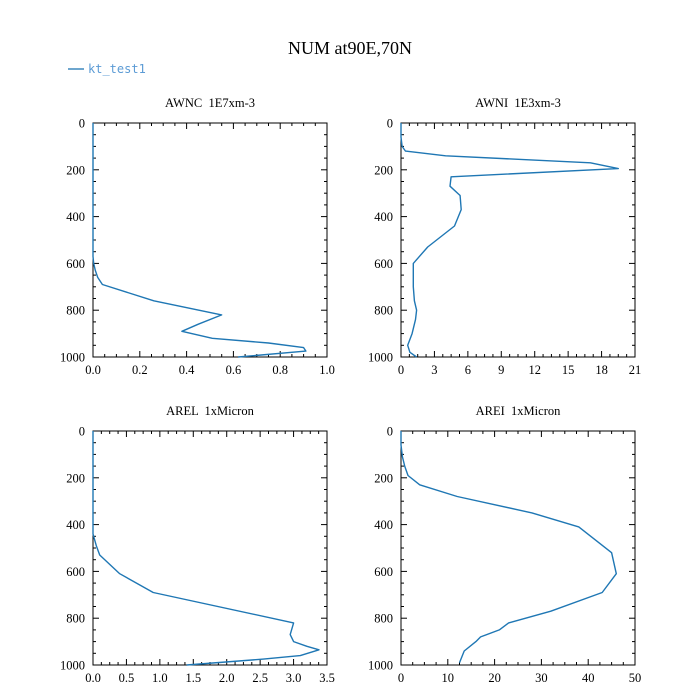  Describe the element at coordinates (448, 678) in the screenshot. I see `x-tick-label: 10` at that location.